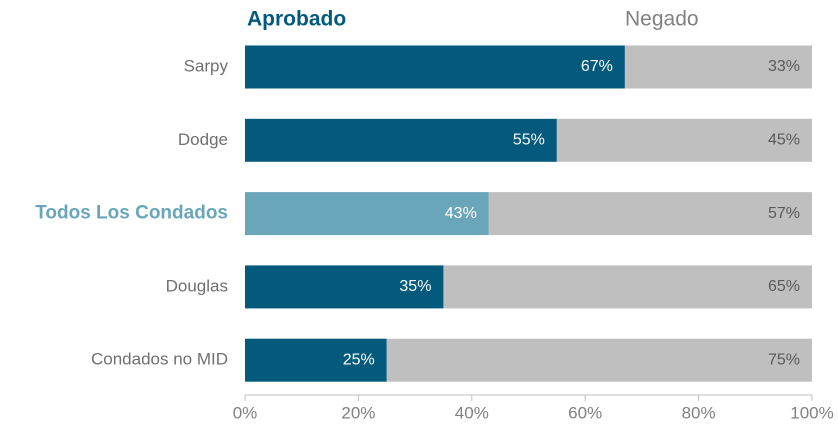 The height and width of the screenshot is (433, 838). I want to click on x-tick-label: 20%, so click(358, 412).